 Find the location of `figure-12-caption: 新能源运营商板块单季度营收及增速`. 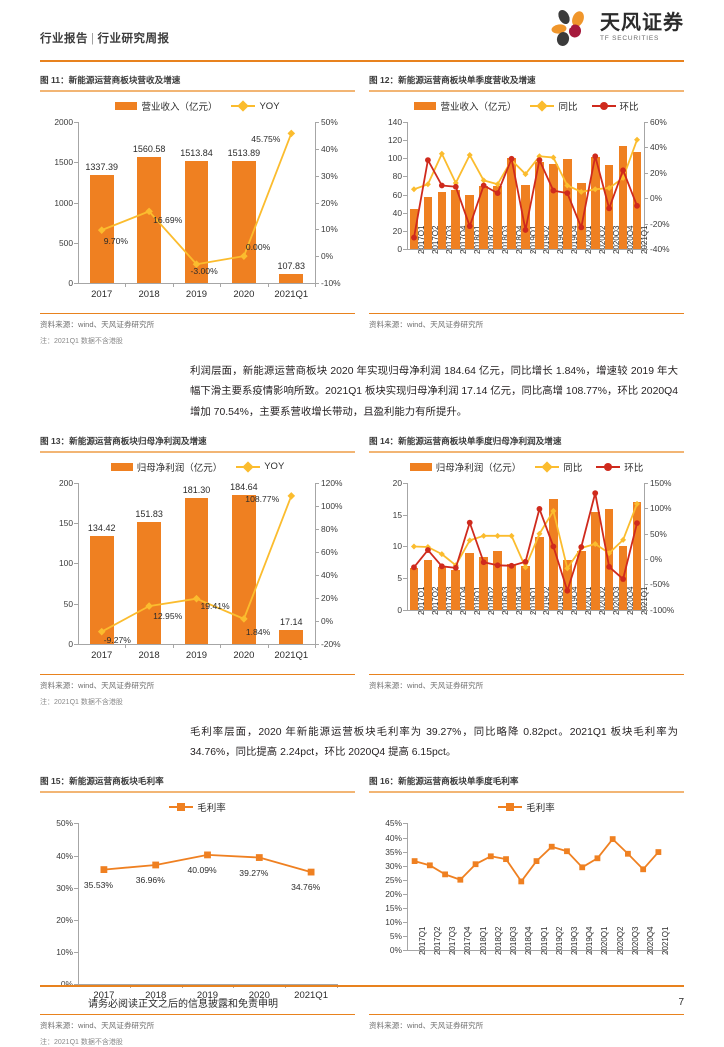

figure-12-caption: 新能源运营商板块单季度营收及增速 is located at coordinates (467, 80).